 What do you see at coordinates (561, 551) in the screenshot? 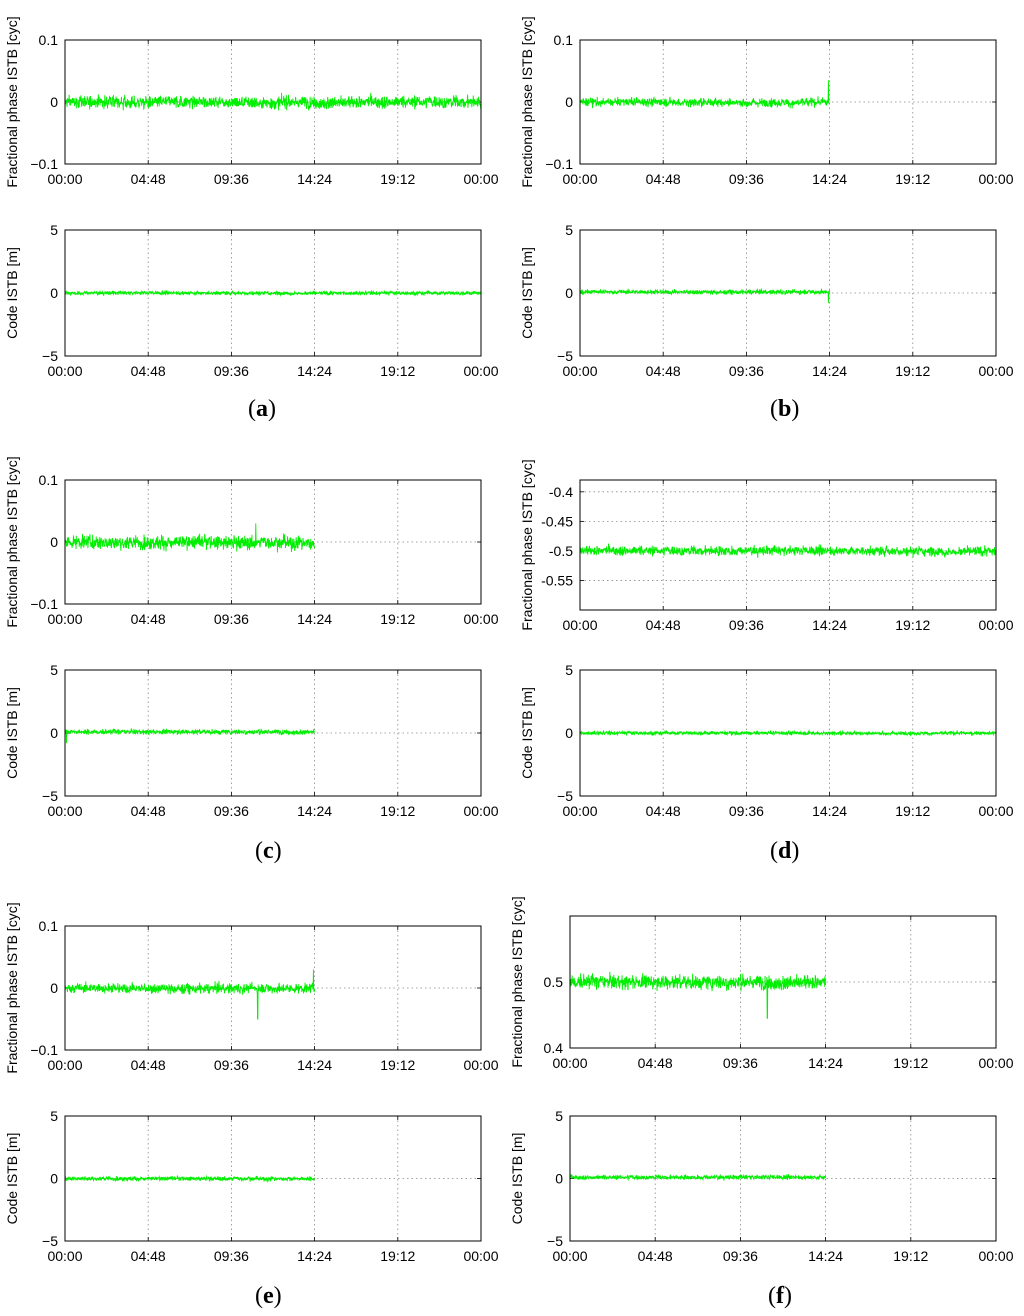
I see `y-tick-label: -0.5` at bounding box center [561, 551].